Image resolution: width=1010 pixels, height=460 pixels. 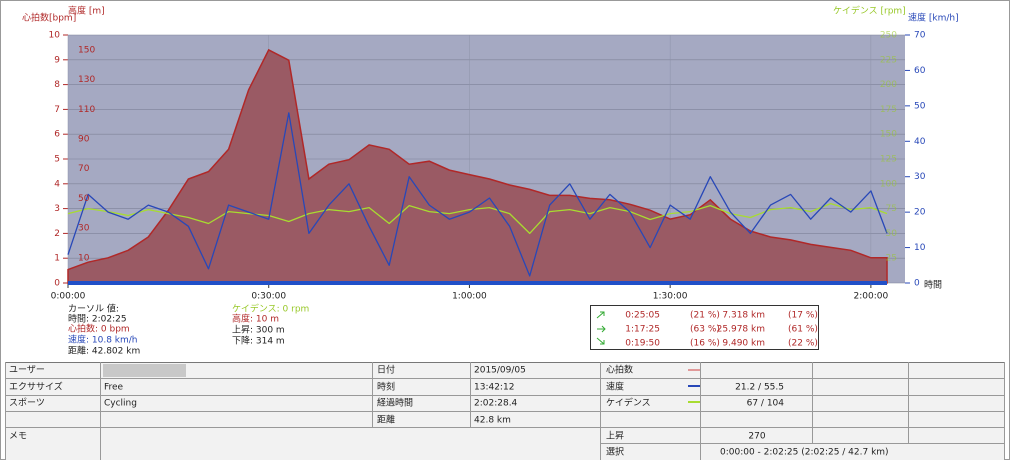 I want to click on stats-cell: 0:25:05, so click(x=642, y=316).